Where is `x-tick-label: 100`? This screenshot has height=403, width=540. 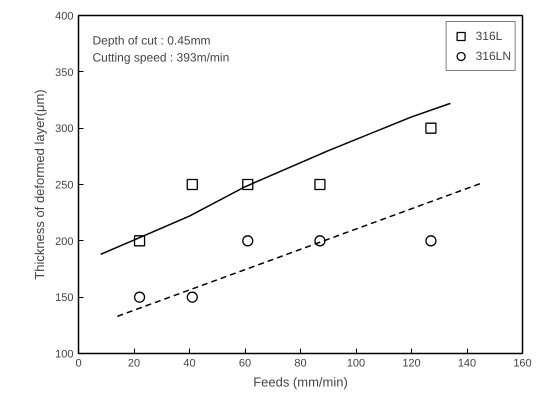
x-tick-label: 100 is located at coordinates (356, 364).